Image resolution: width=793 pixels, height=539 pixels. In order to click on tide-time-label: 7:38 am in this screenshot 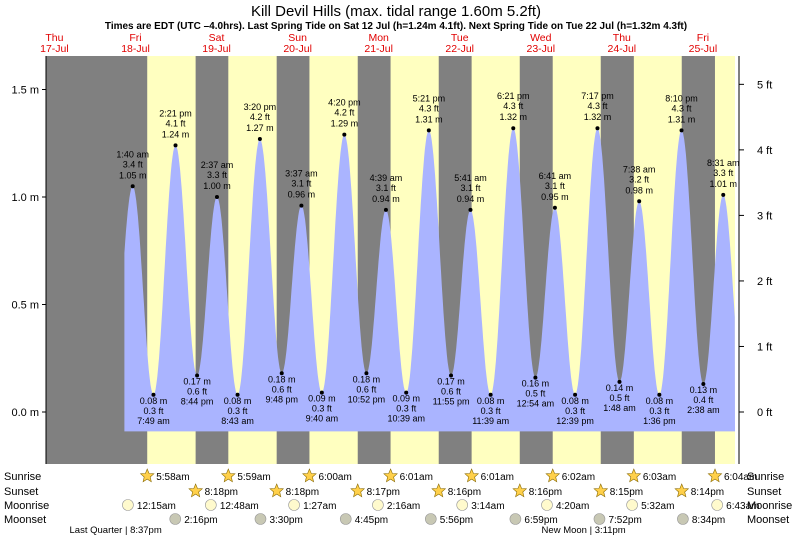, I will do `click(639, 169)`.